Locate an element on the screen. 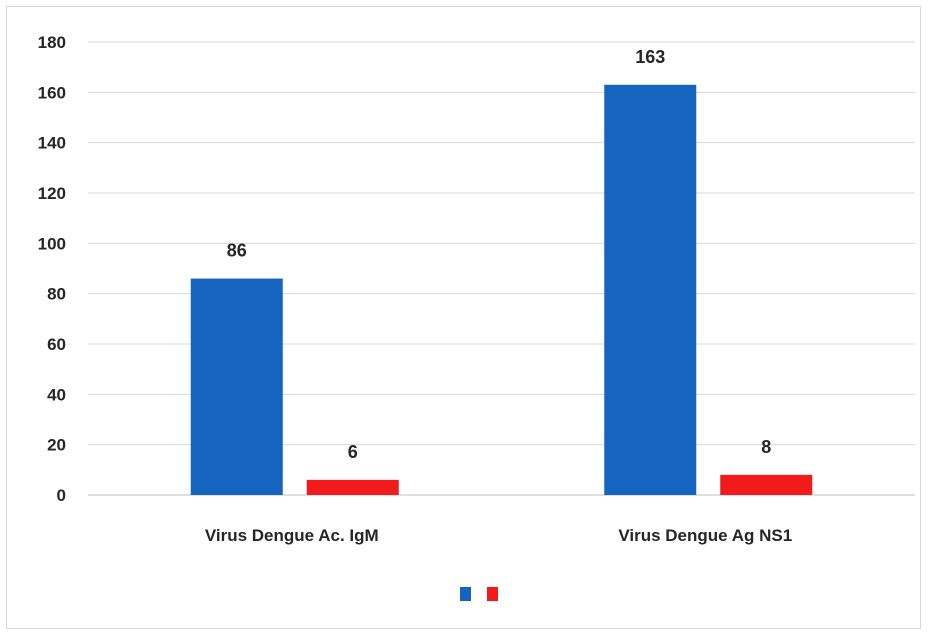  y-tick-label: 40 is located at coordinates (56, 394).